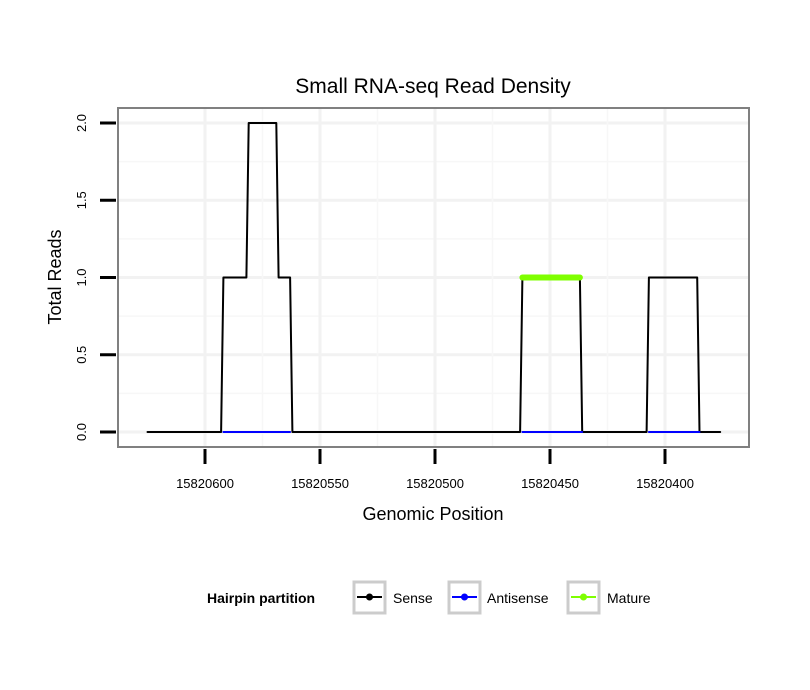 The height and width of the screenshot is (690, 810). I want to click on x-tick-label: 15820600, so click(205, 483).